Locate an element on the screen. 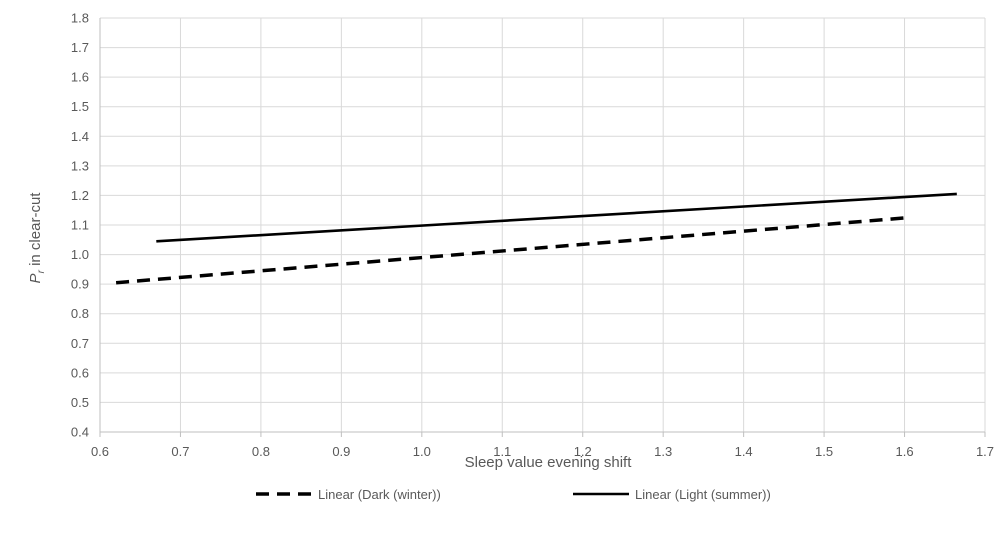 This screenshot has height=535, width=999. series-lines is located at coordinates (536, 238).